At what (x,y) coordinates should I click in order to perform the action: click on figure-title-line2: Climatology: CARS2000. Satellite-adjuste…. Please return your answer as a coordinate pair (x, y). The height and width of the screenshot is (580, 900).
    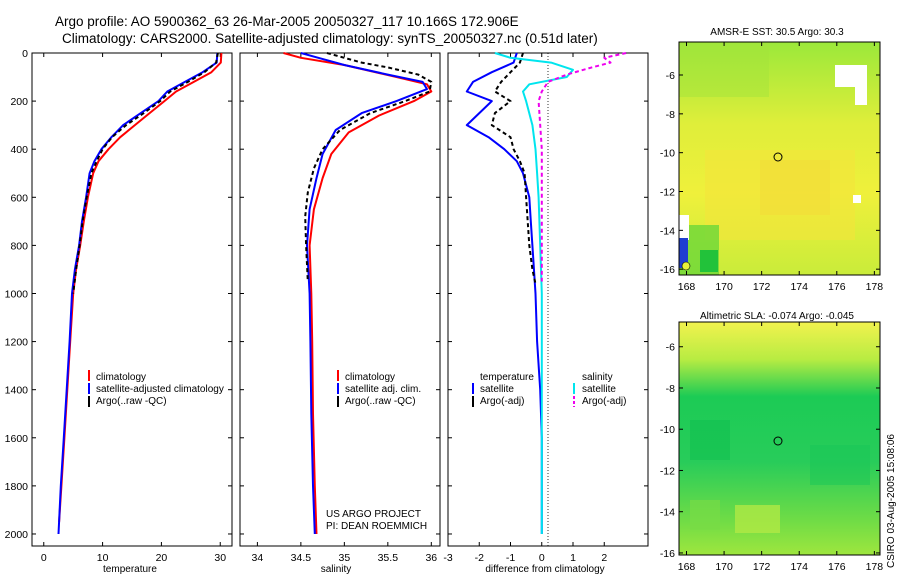
    Looking at the image, I should click on (330, 38).